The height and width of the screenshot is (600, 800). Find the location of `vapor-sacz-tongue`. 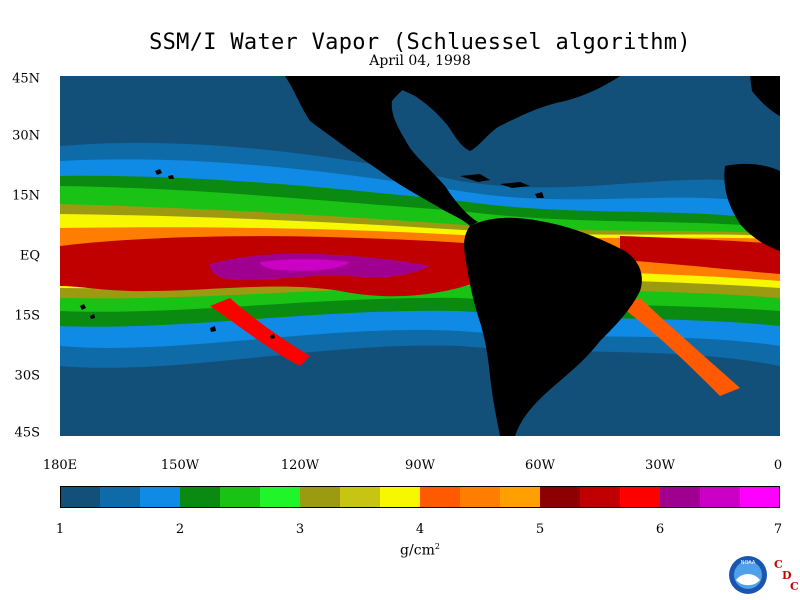

vapor-sacz-tongue is located at coordinates (680, 347).